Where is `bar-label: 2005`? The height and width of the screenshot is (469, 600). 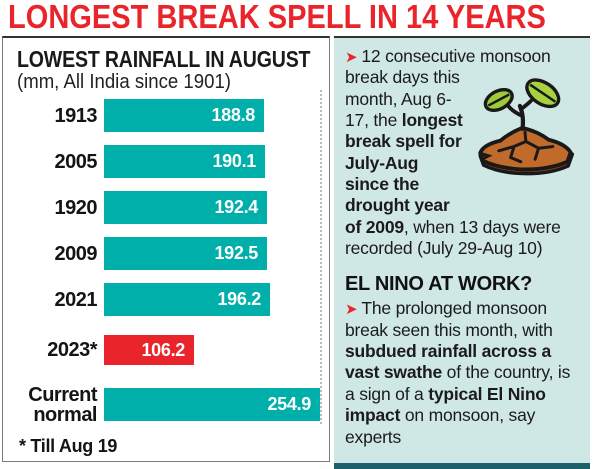
bar-label: 2005 is located at coordinates (76, 161).